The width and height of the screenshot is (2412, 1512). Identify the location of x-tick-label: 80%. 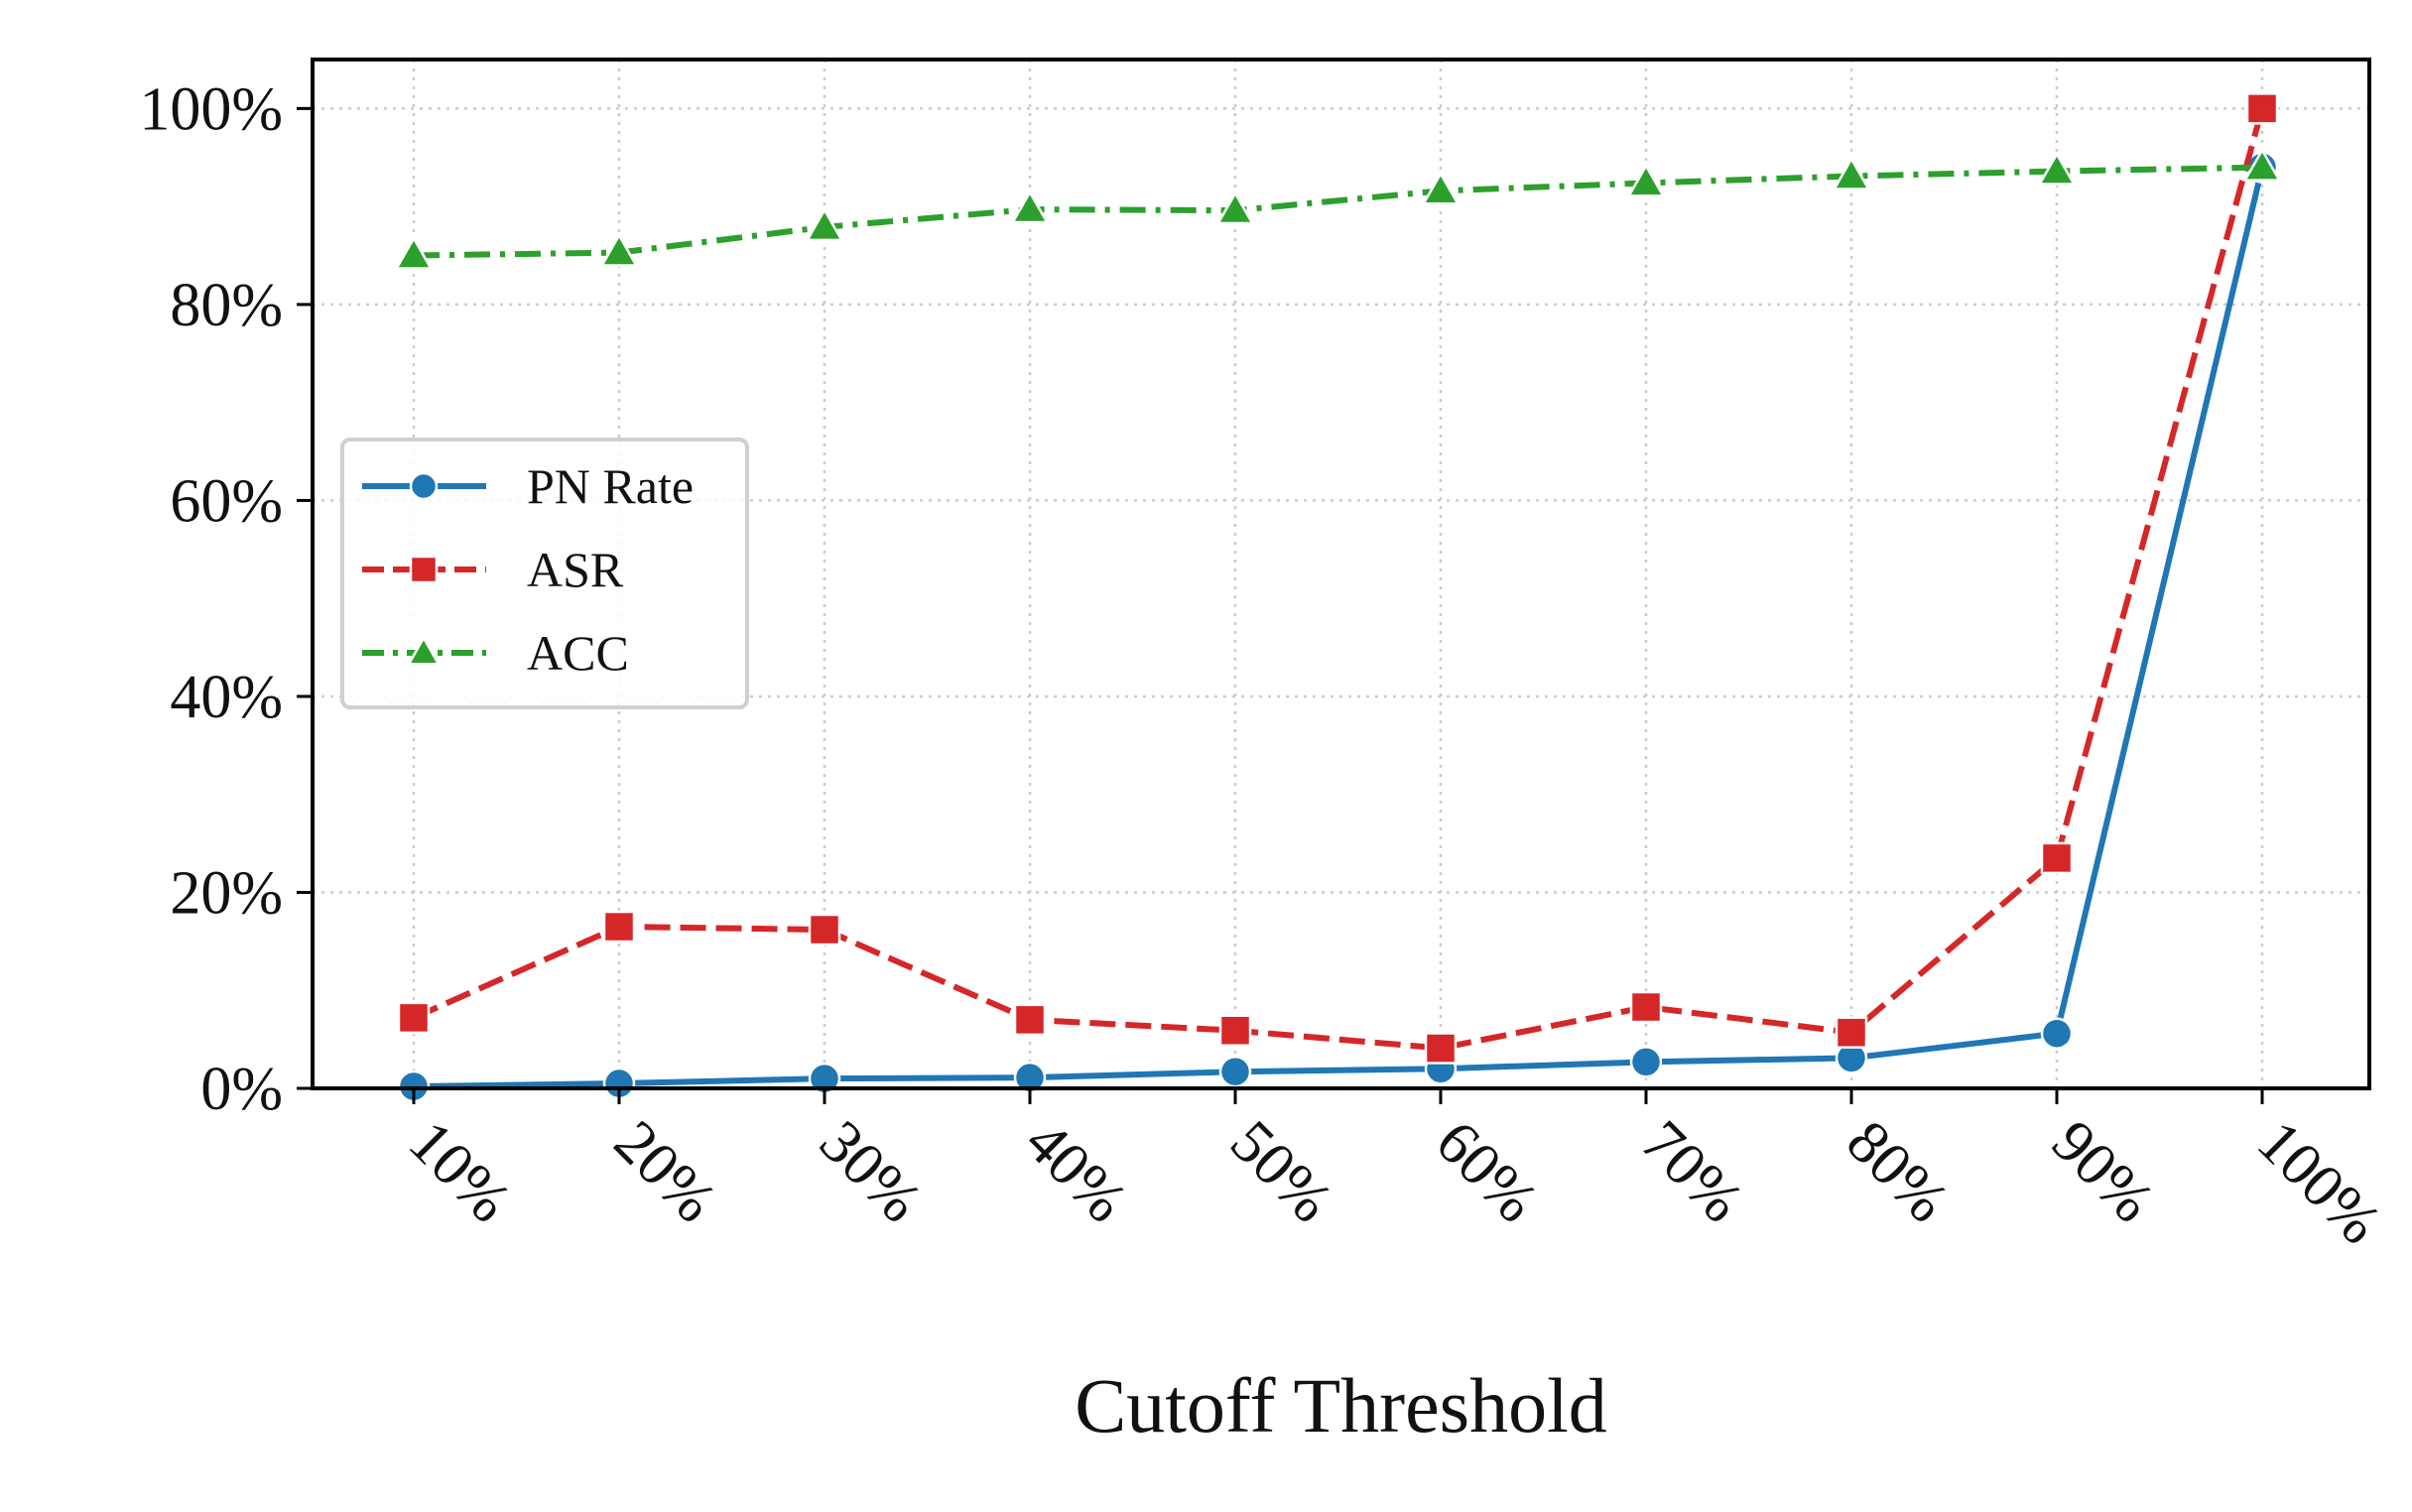
(1897, 1171).